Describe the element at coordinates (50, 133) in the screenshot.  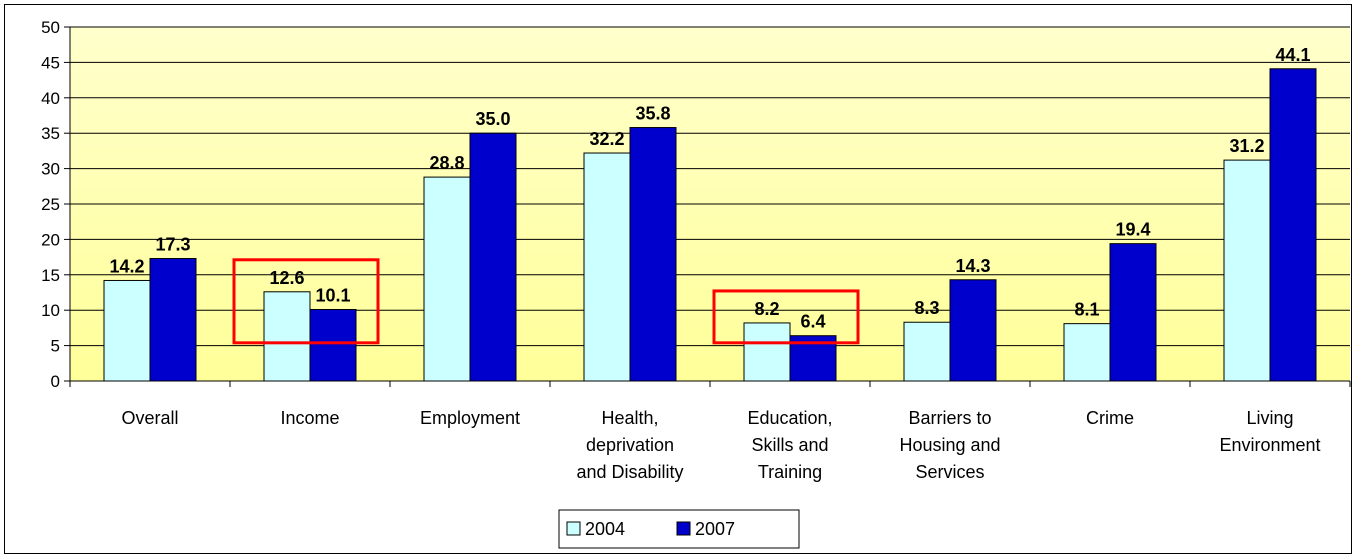
I see `y-tick-label: 35` at that location.